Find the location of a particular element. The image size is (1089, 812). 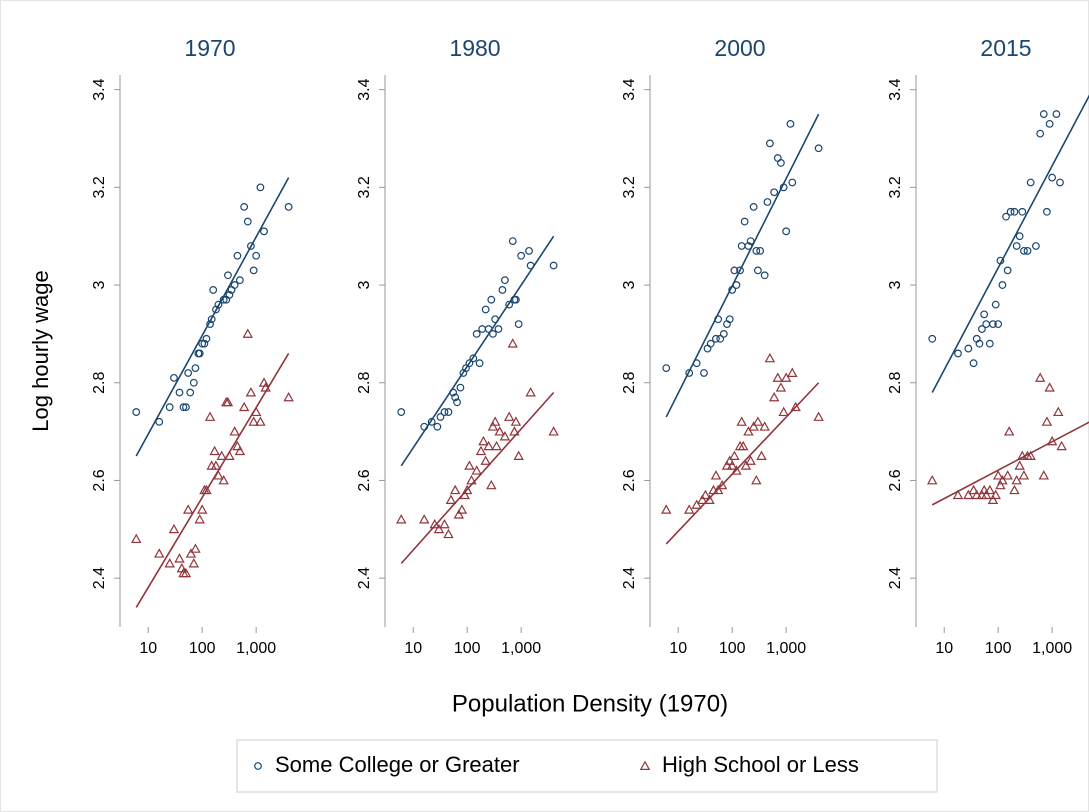

y-tick-label: 3.2 is located at coordinates (895, 187).